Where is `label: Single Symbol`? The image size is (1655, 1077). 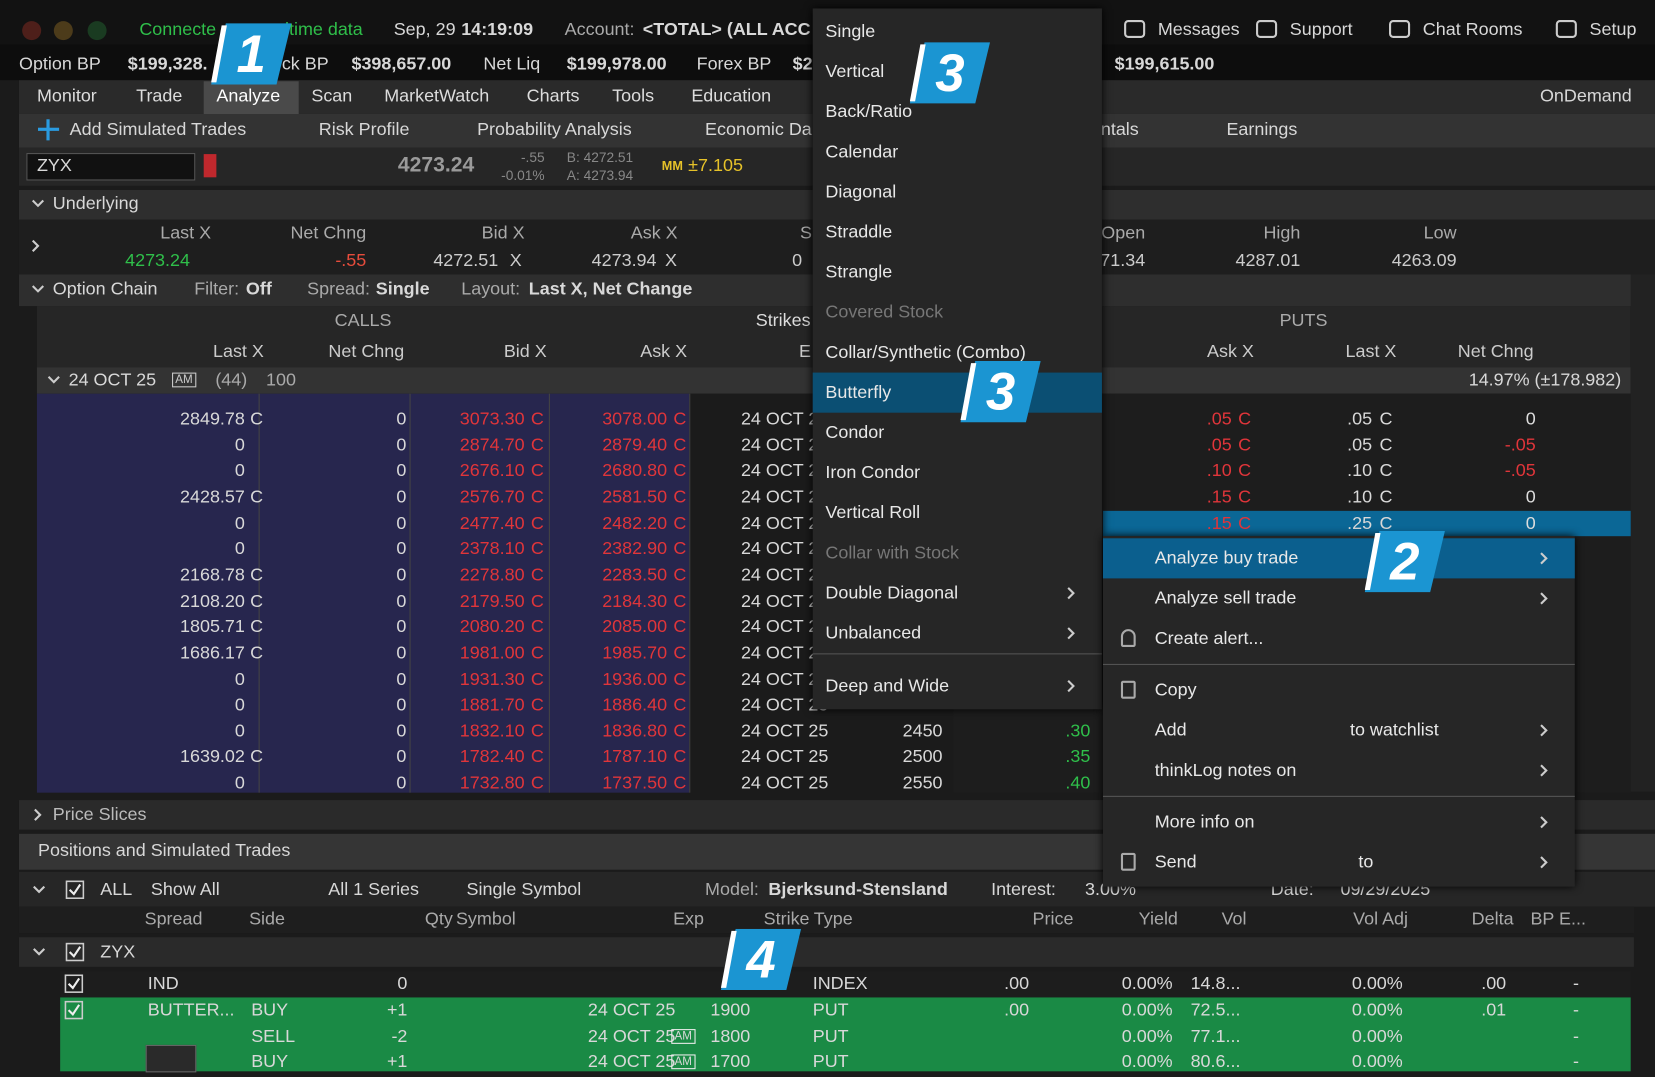 label: Single Symbol is located at coordinates (524, 889).